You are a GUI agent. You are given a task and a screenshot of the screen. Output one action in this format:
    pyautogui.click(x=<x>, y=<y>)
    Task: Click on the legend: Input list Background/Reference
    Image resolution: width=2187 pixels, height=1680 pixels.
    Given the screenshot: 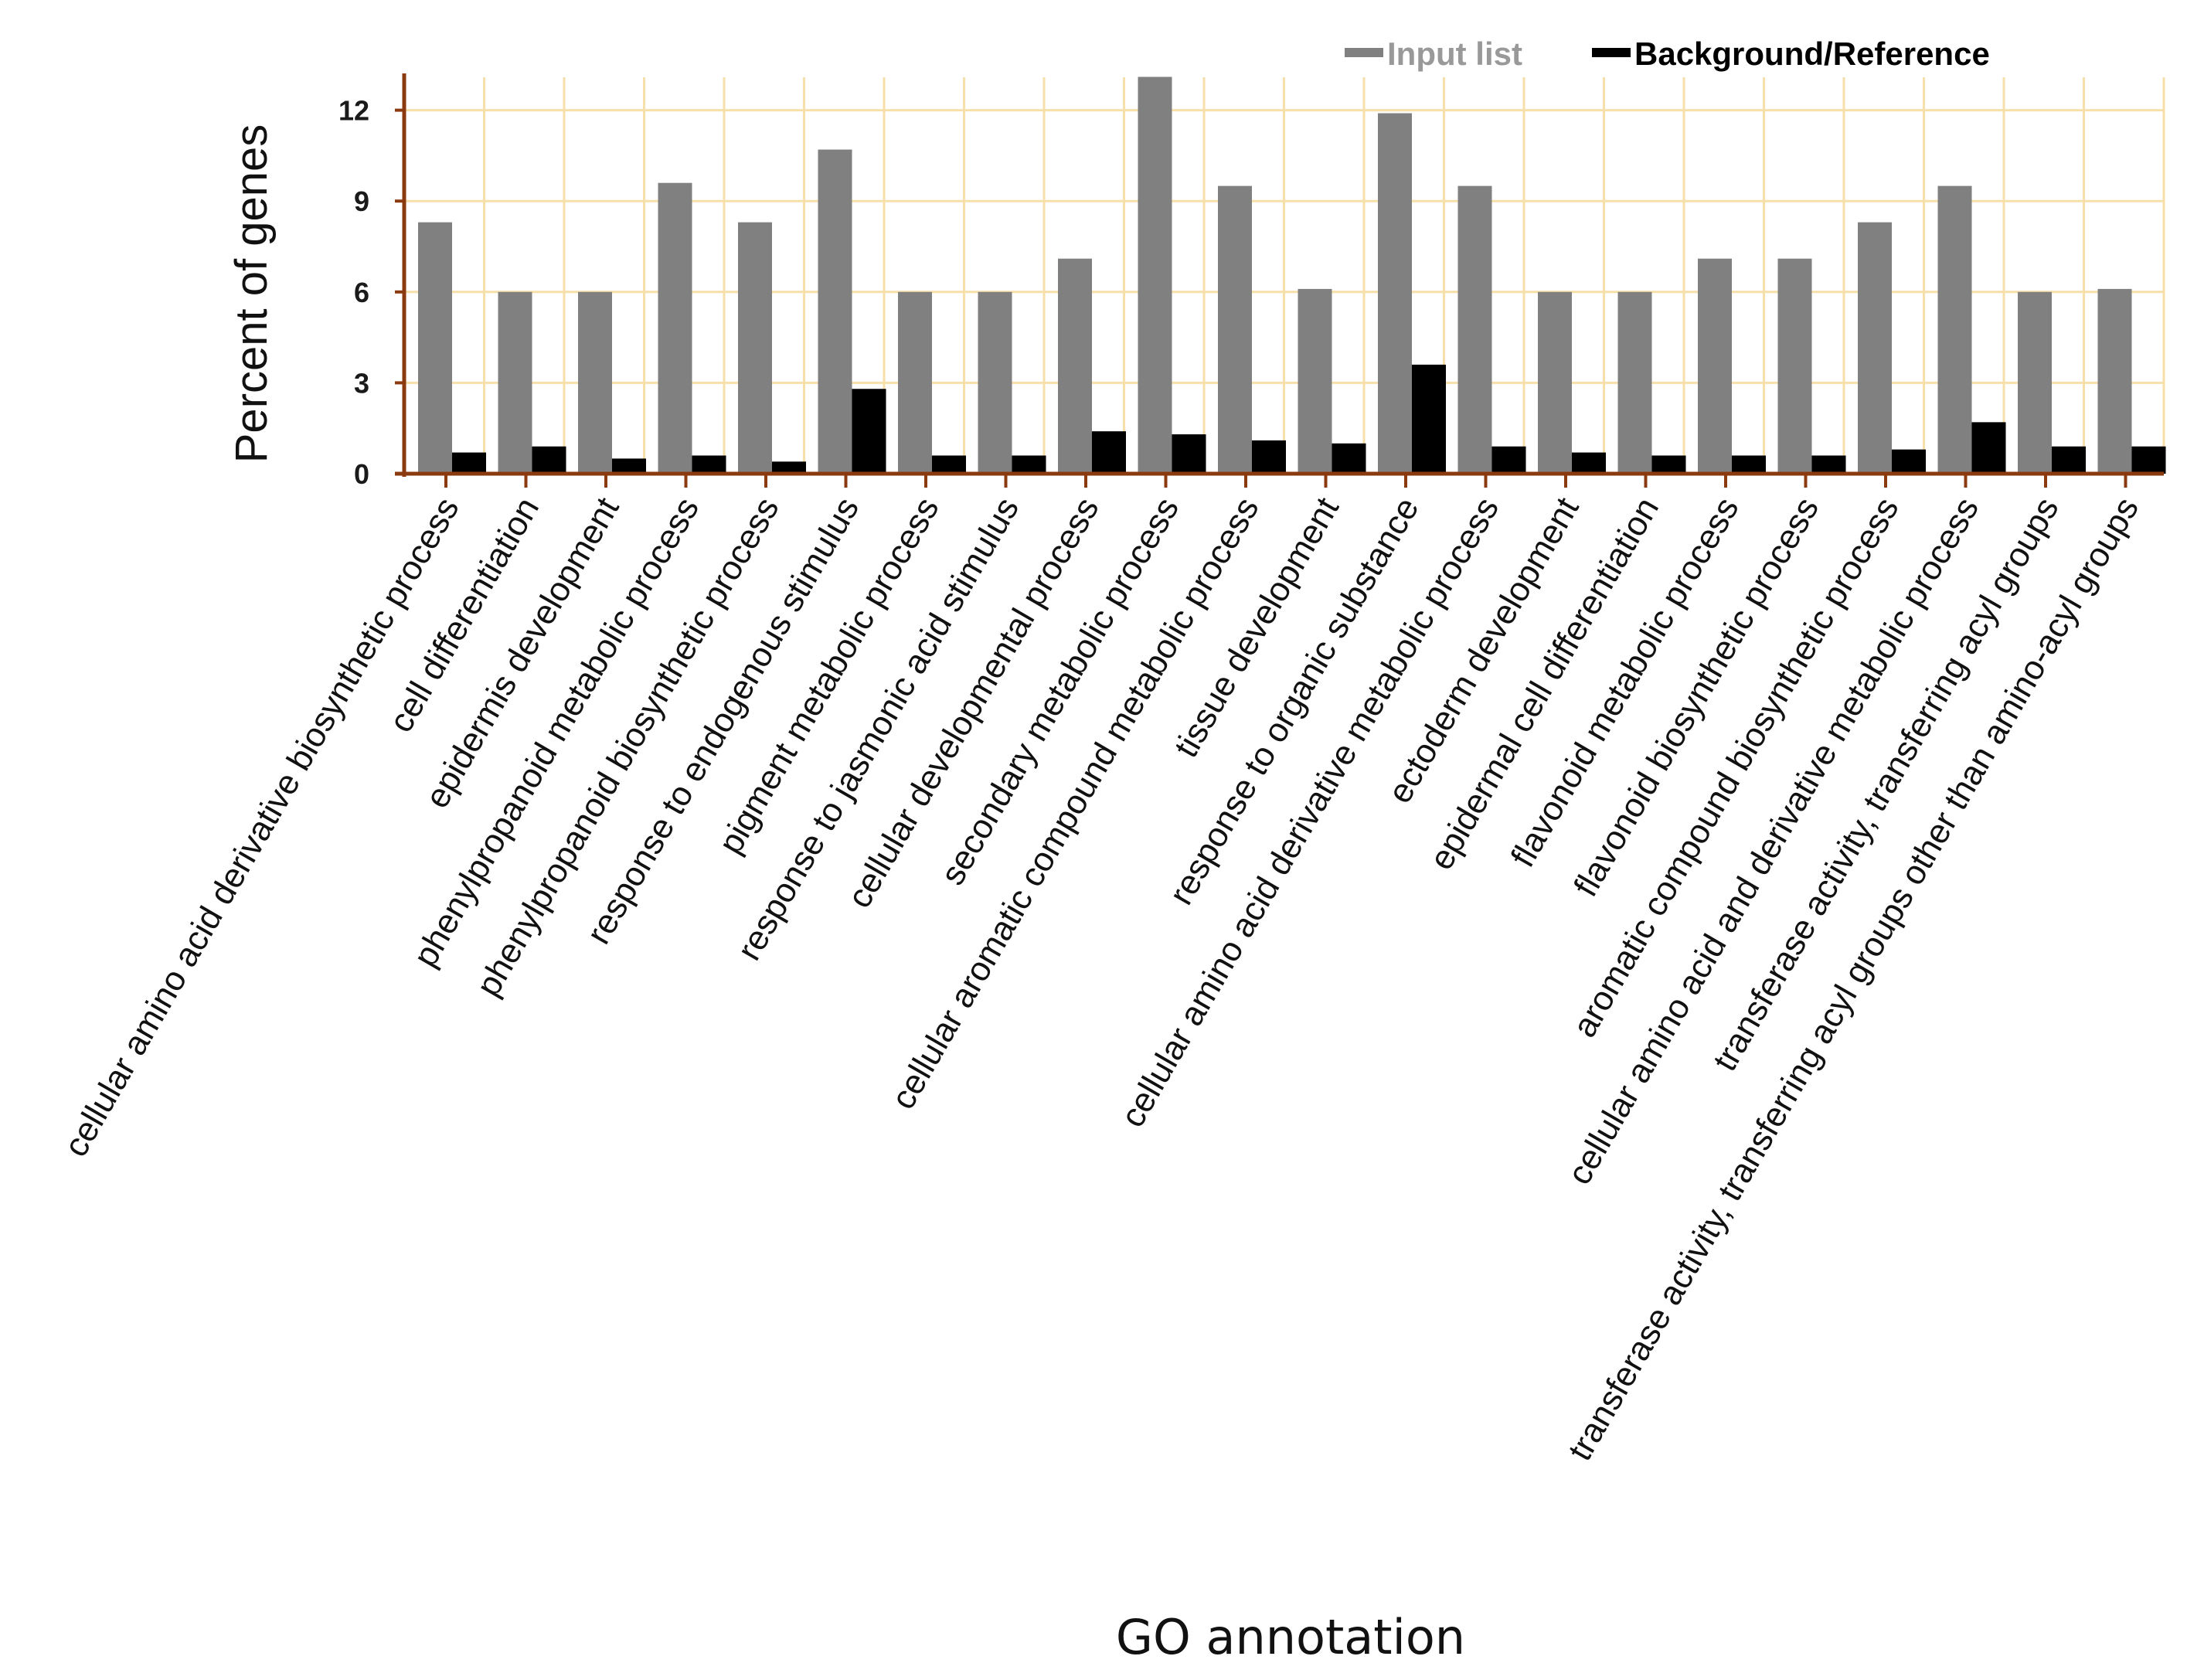 What is the action you would take?
    pyautogui.click(x=1667, y=54)
    